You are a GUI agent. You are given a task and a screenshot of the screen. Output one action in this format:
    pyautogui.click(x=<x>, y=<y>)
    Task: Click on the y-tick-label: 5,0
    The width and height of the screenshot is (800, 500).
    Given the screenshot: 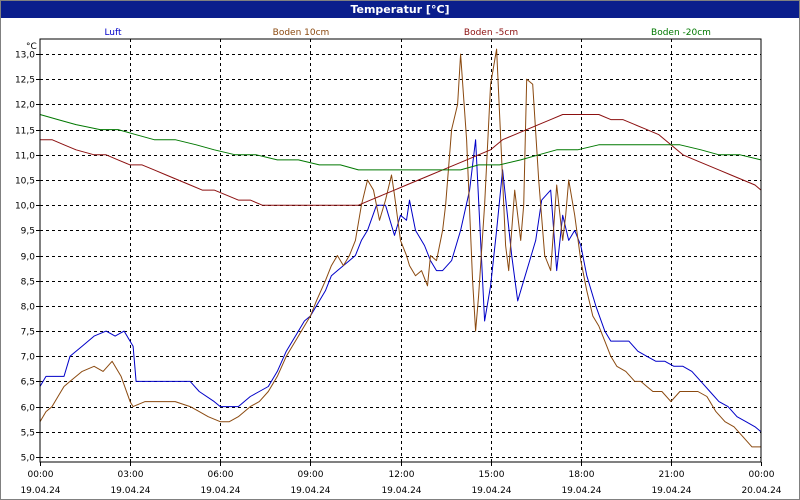 What is the action you would take?
    pyautogui.click(x=28, y=459)
    